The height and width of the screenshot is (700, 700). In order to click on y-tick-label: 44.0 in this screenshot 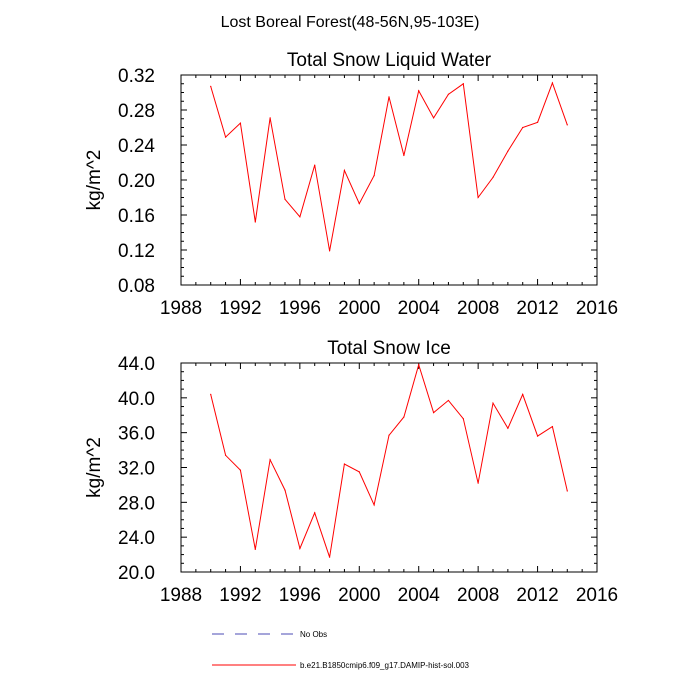, I will do `click(136, 364)`.